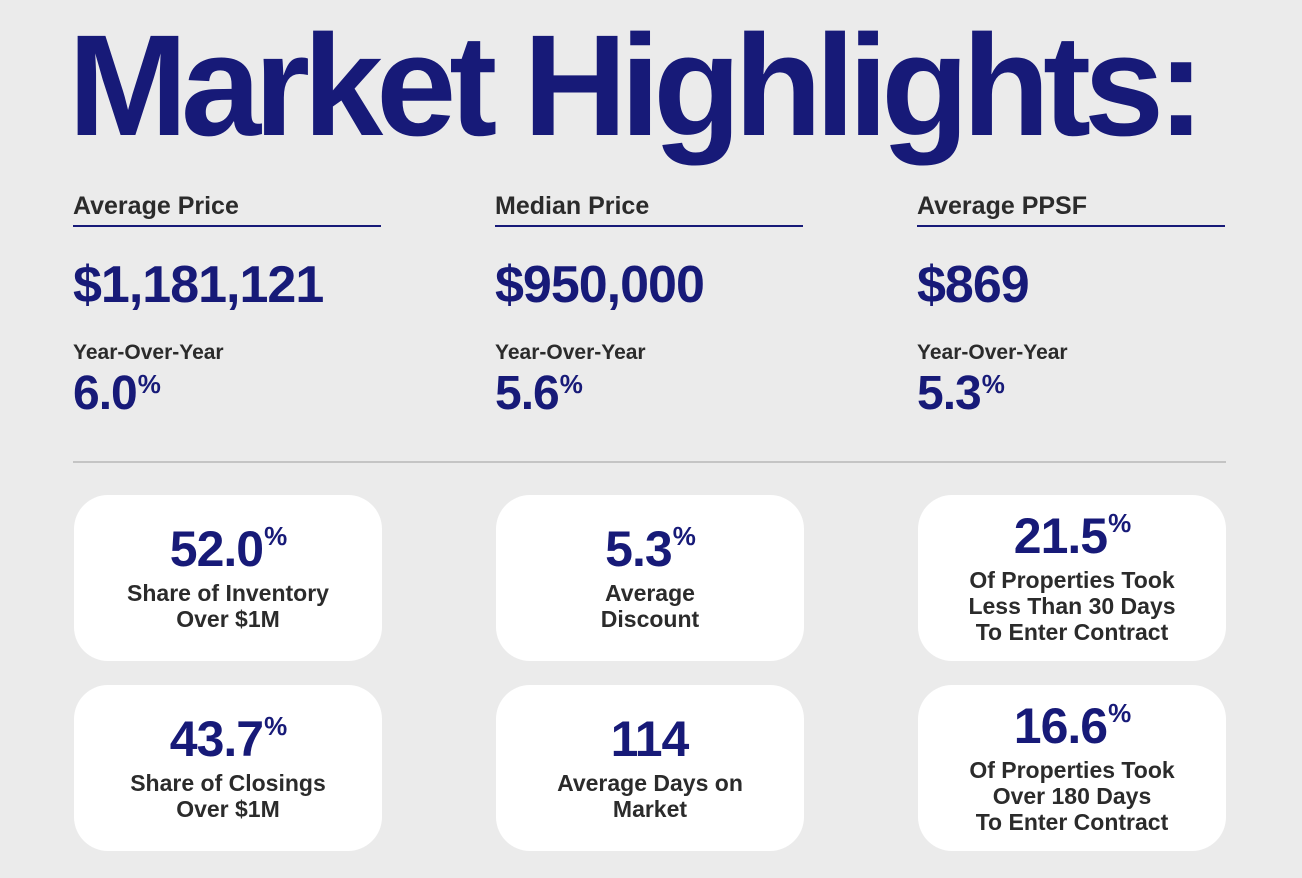  I want to click on section-divider, so click(649, 462).